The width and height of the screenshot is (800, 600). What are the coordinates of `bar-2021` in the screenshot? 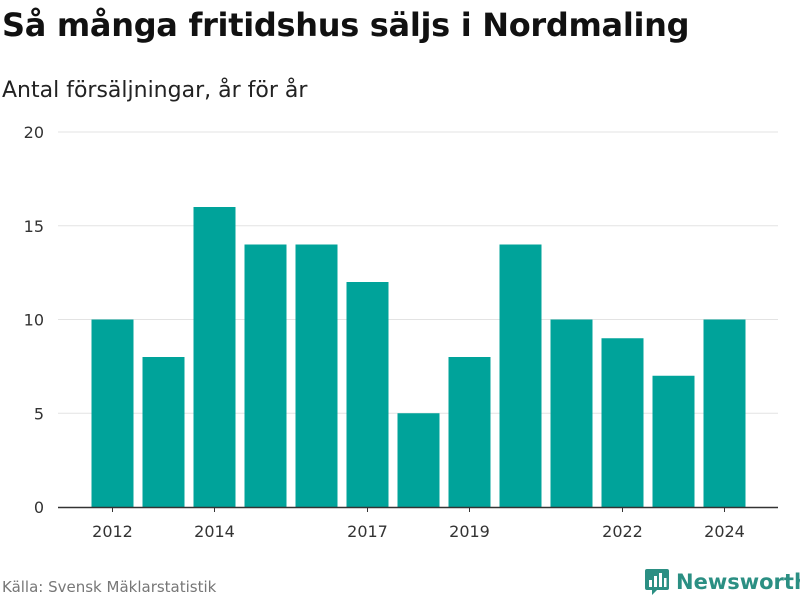 It's located at (571, 413).